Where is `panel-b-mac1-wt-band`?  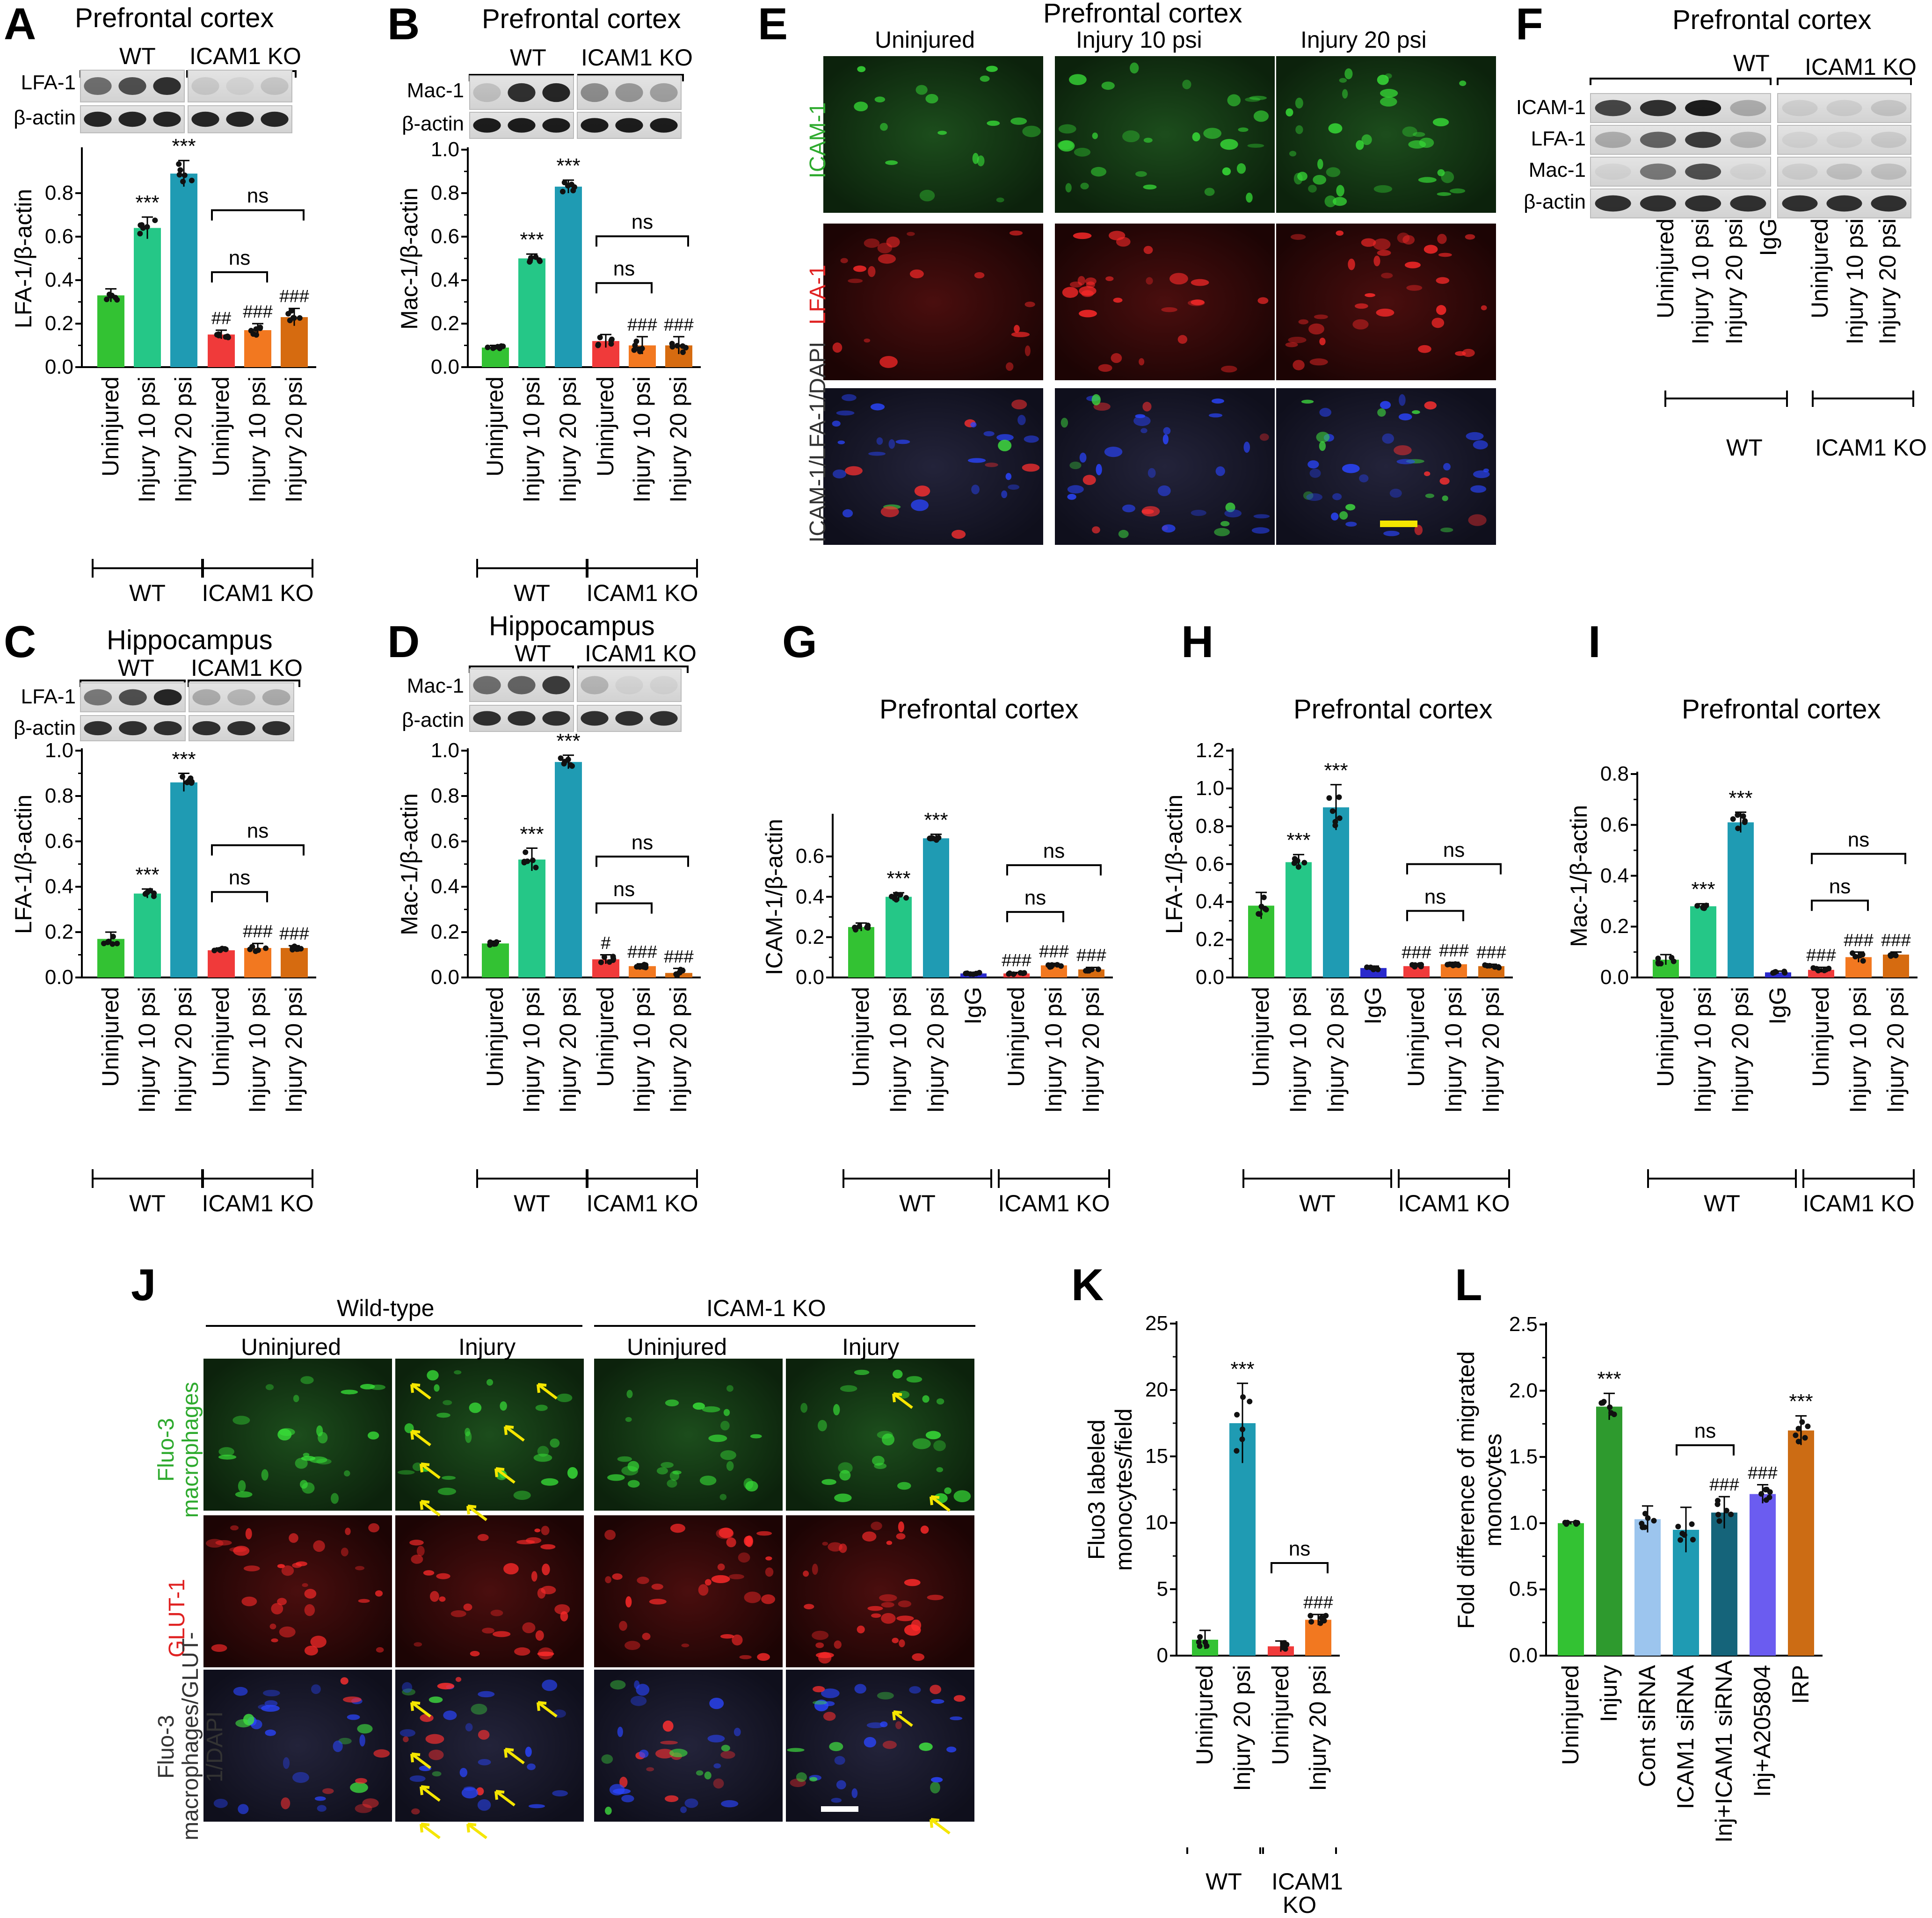 panel-b-mac1-wt-band is located at coordinates (522, 93).